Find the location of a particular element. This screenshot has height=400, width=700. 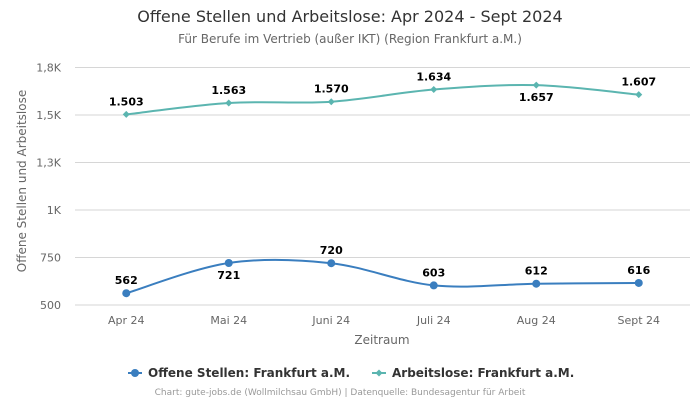

y-axis-ticks: 500 750 1K 1,3K 1,5K 1,8K is located at coordinates (48, 187).